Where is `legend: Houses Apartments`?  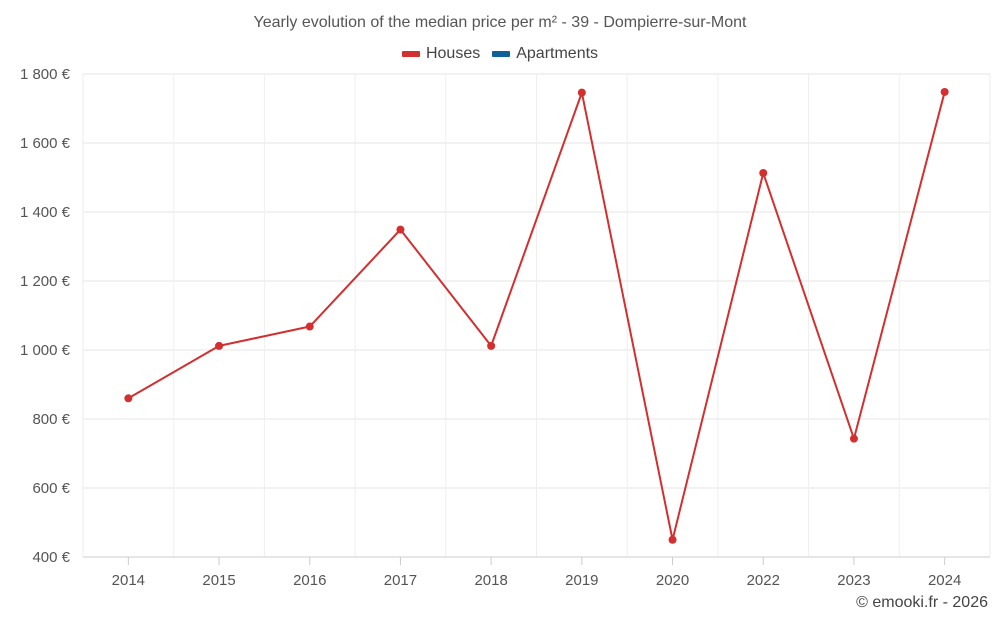 legend: Houses Apartments is located at coordinates (500, 54).